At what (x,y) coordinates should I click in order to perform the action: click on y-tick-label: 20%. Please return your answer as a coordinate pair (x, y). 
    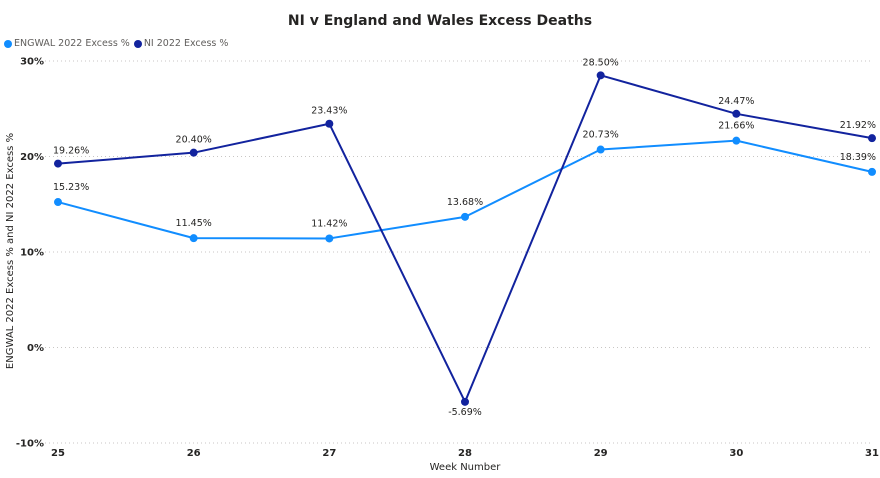
    Looking at the image, I should click on (32, 157).